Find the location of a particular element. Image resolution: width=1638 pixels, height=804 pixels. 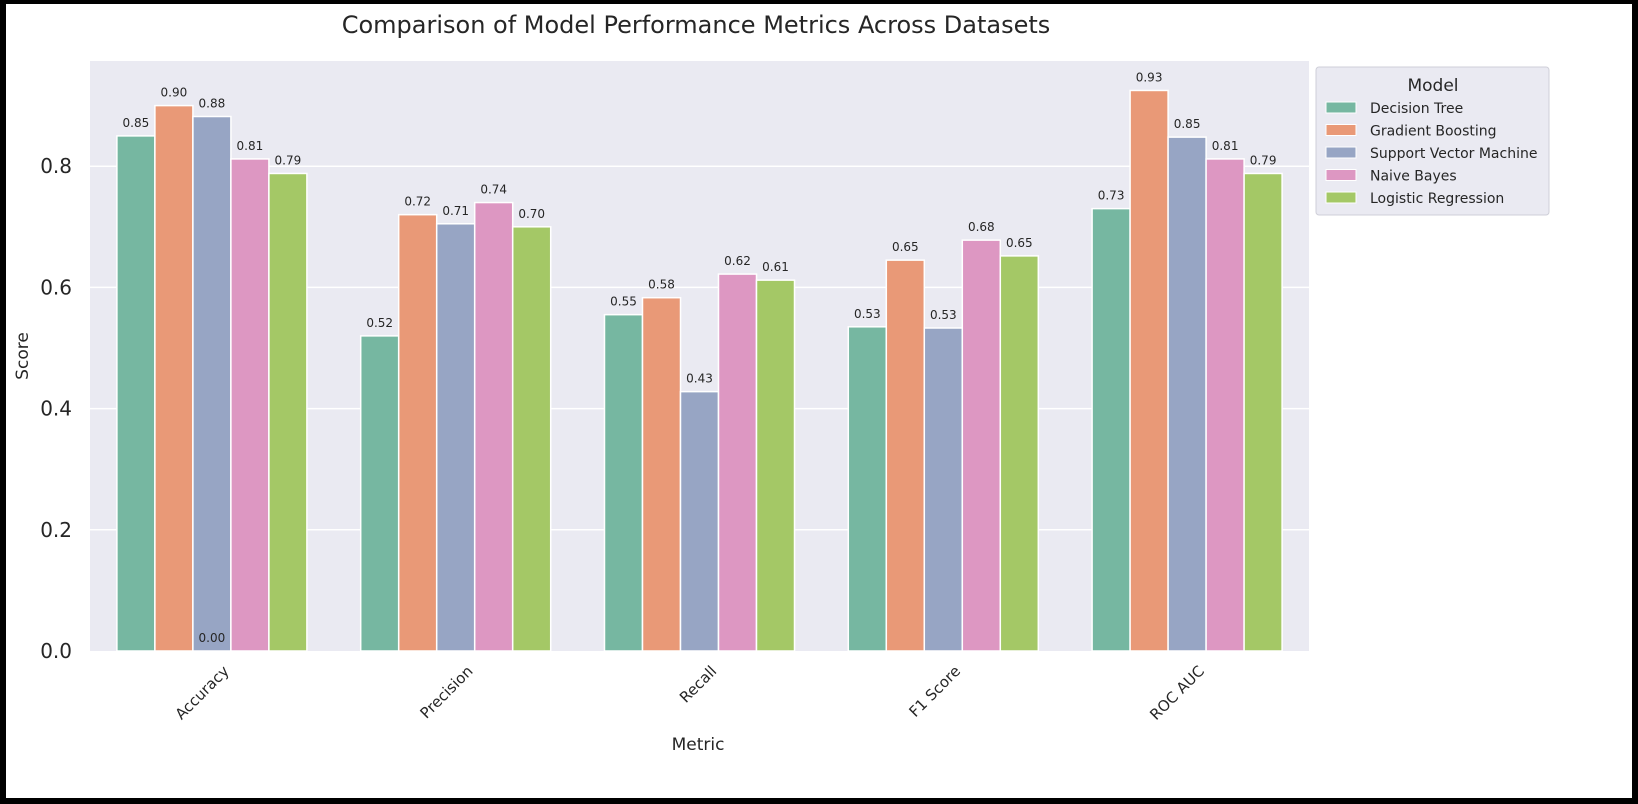

bar-value-label: 0.55 is located at coordinates (623, 302).